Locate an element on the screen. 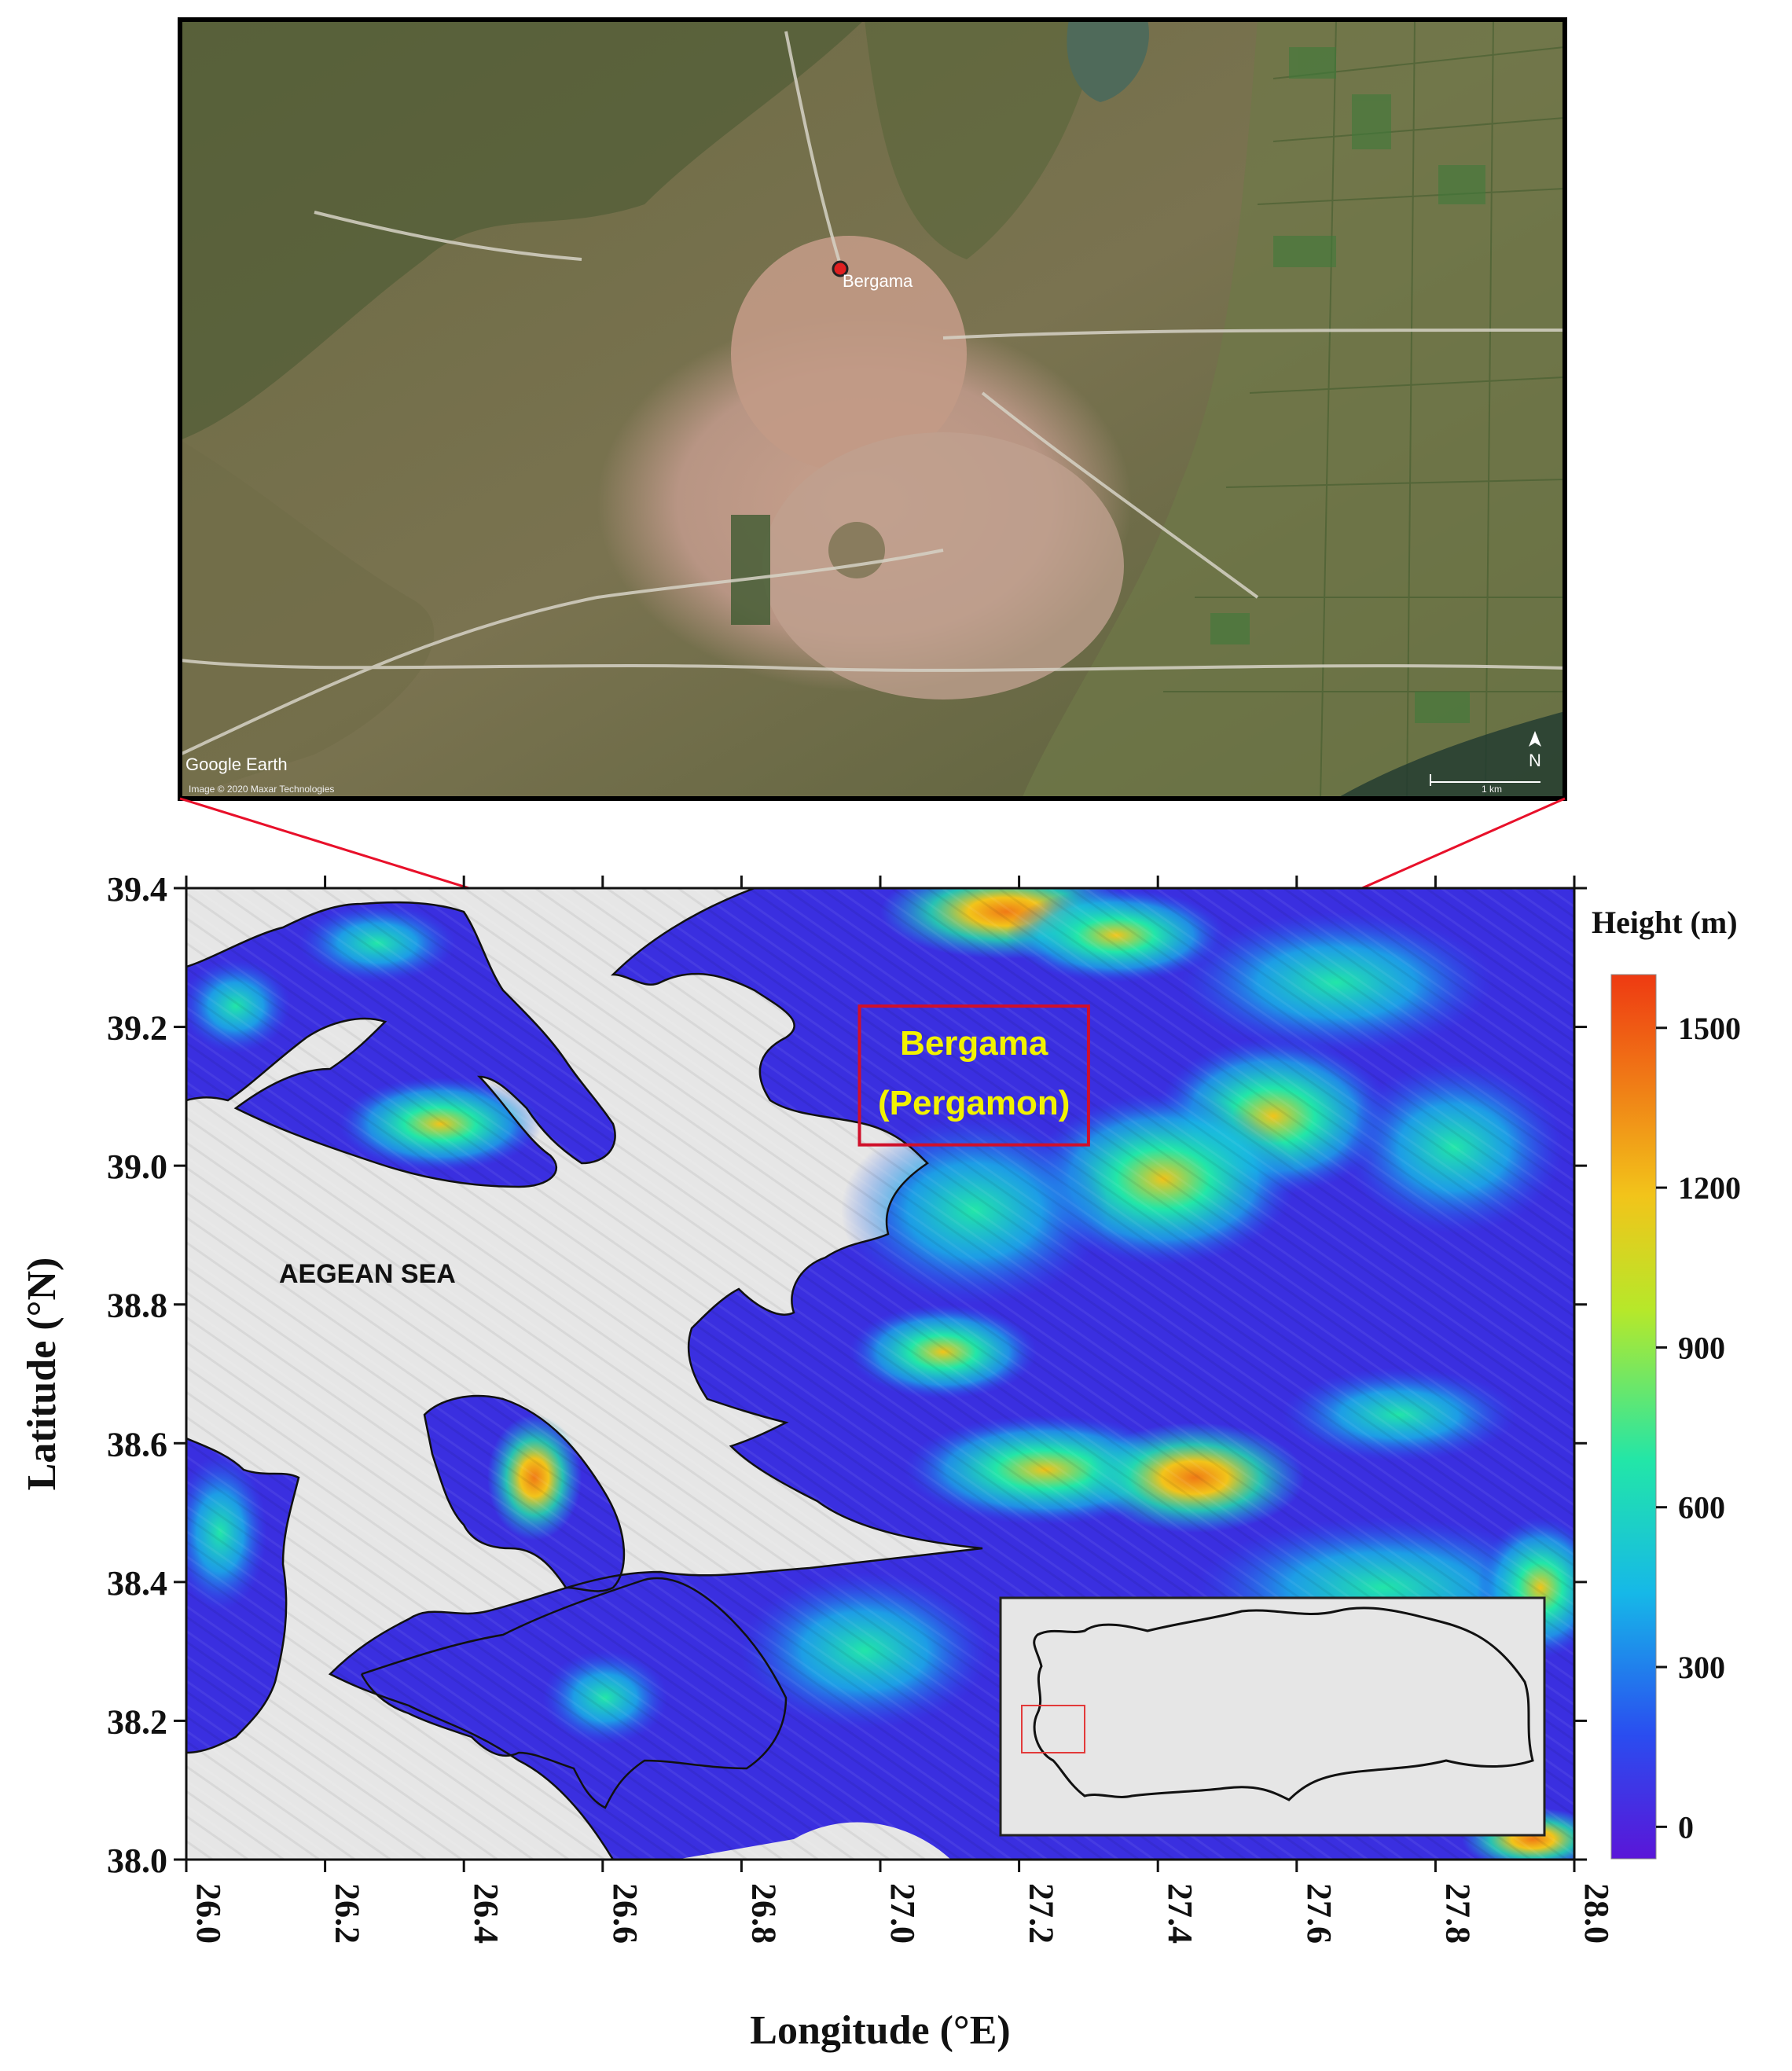 This screenshot has height=2071, width=1792. y-tick-label: 38.2 is located at coordinates (137, 1722).